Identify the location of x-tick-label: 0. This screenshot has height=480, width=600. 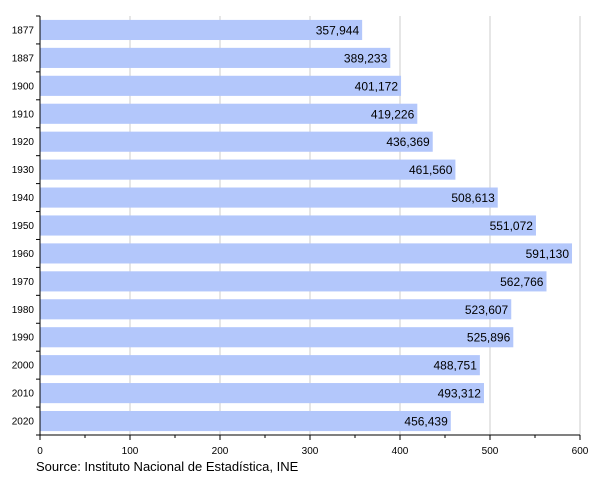
(40, 451).